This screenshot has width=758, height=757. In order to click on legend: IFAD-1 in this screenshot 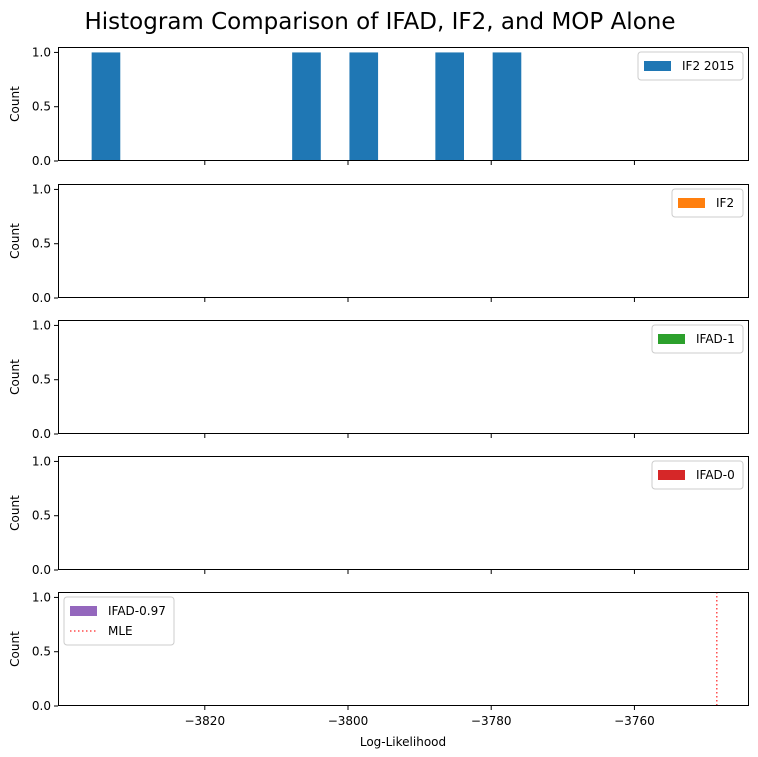, I will do `click(697, 339)`.